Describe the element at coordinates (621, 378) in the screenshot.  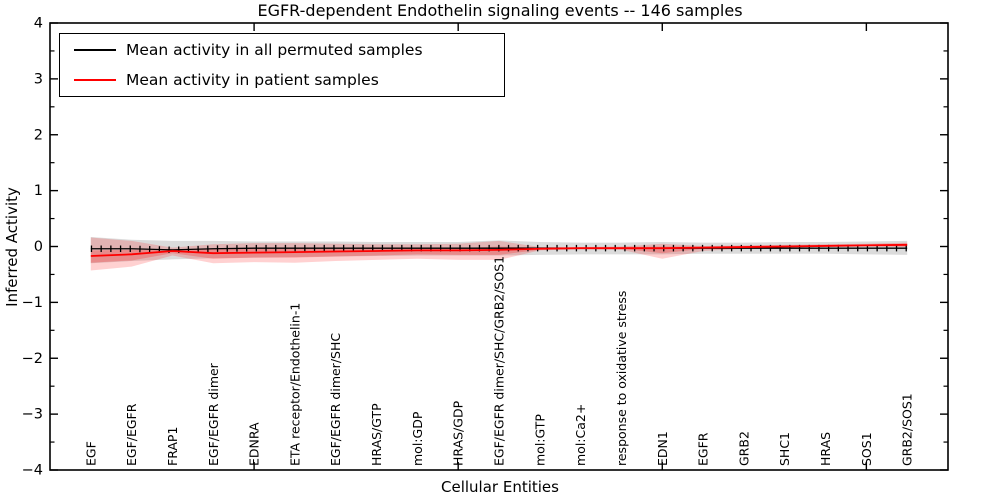
I see `x-entity-label: response to oxidative stress` at that location.